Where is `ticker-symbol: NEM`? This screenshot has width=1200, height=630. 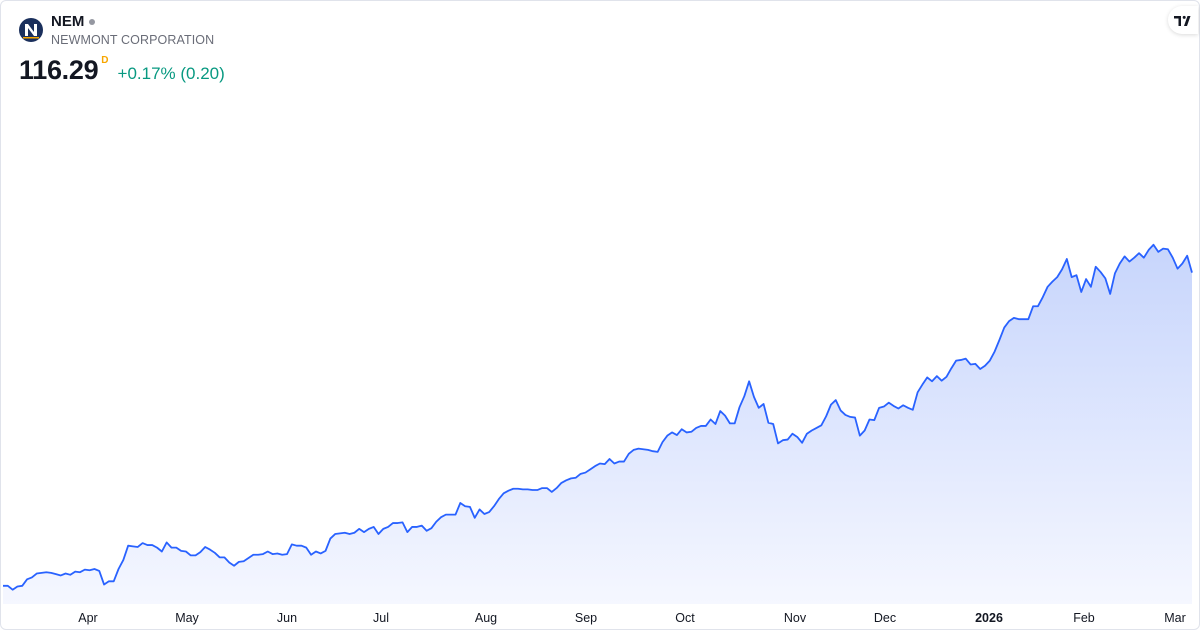
ticker-symbol: NEM is located at coordinates (68, 21).